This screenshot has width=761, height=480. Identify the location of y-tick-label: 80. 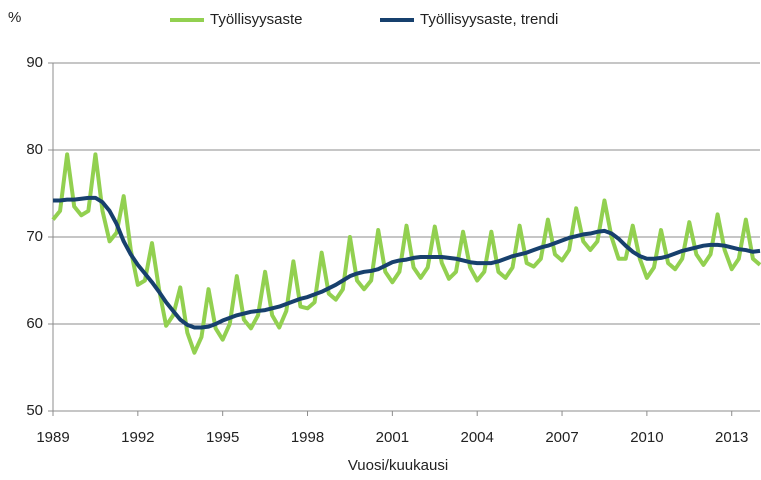
(34, 149).